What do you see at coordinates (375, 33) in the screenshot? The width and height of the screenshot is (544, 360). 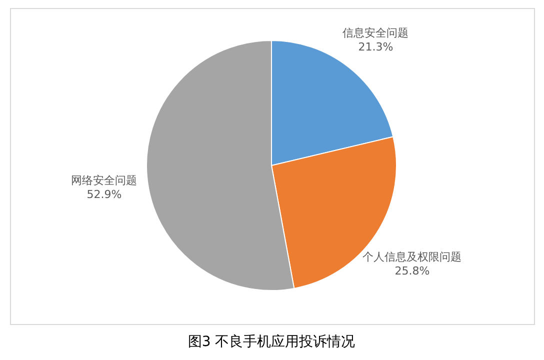 I see `slice-label: 信息安全问题` at bounding box center [375, 33].